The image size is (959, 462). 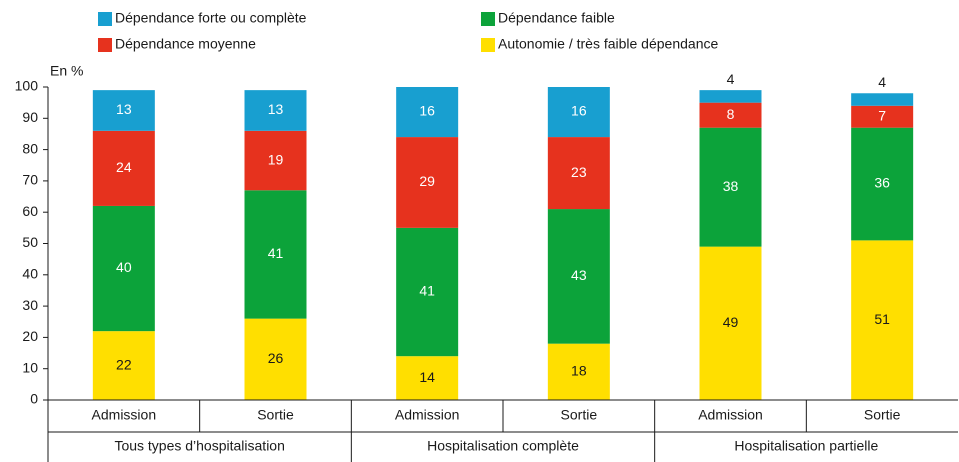 What do you see at coordinates (30, 148) in the screenshot?
I see `y-tick-label: 80` at bounding box center [30, 148].